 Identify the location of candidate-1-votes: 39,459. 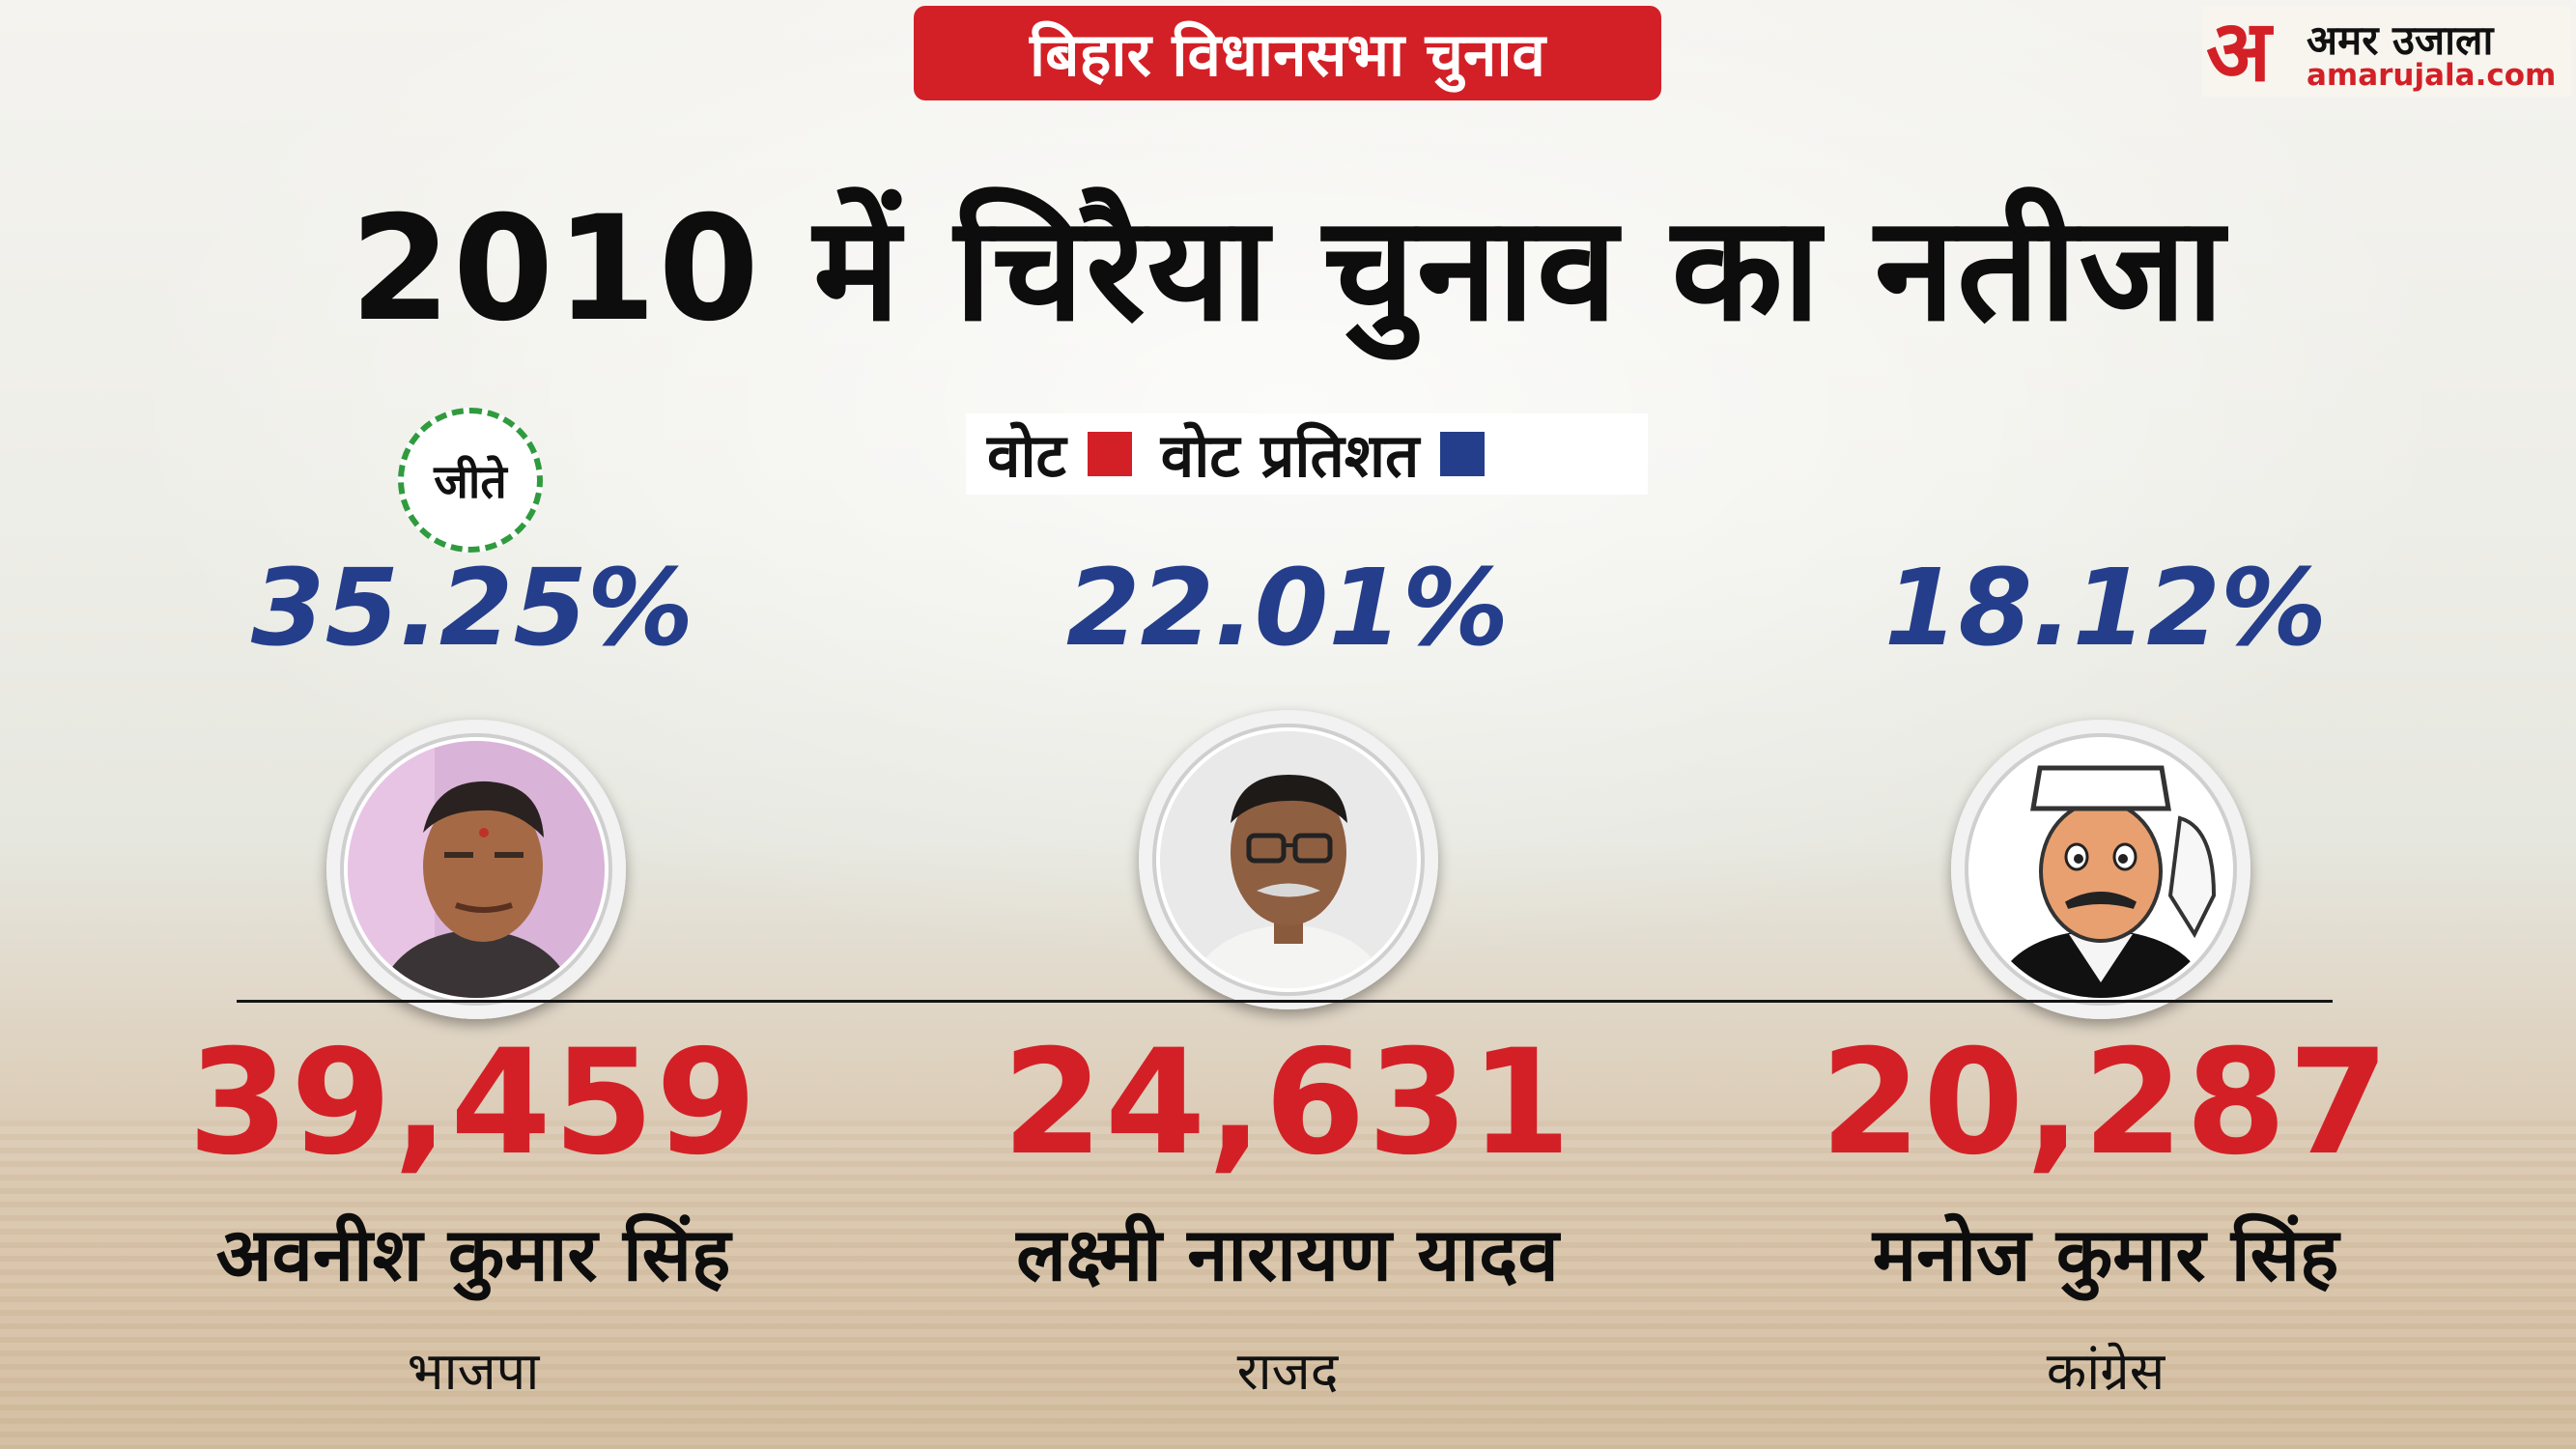
(473, 1103).